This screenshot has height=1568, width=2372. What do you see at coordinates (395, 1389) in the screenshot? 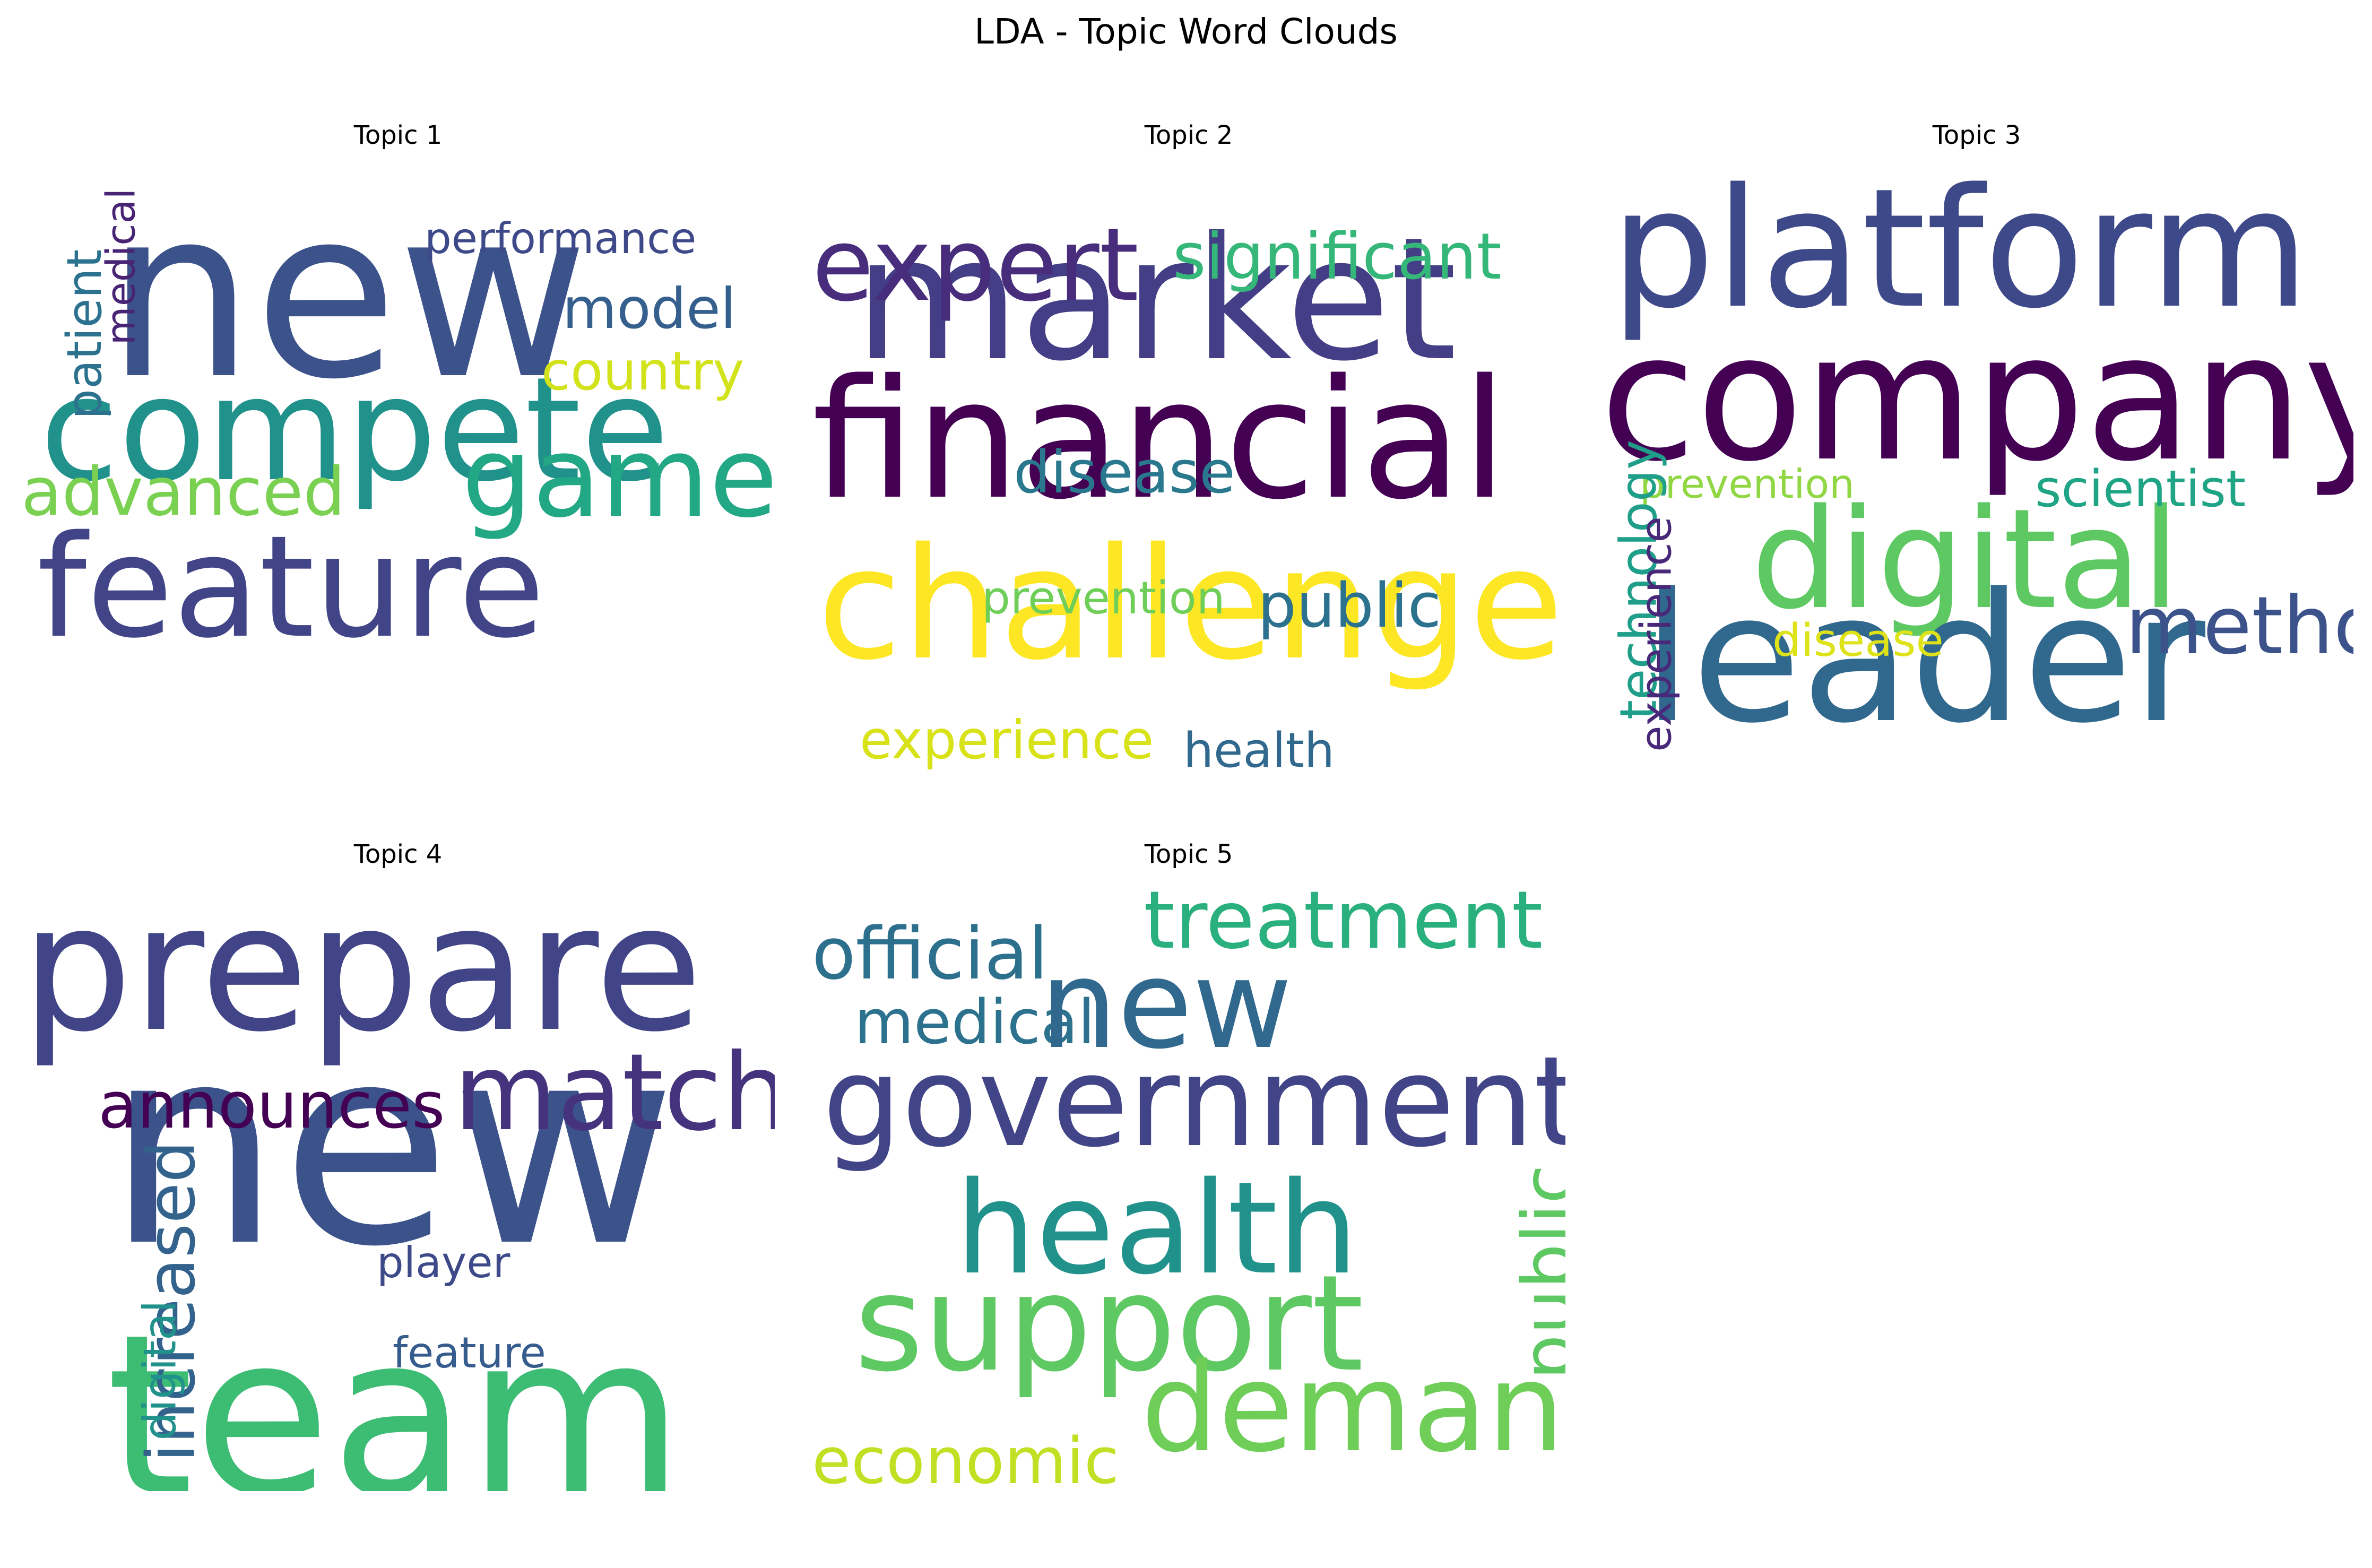
I see `cloud-word: team` at bounding box center [395, 1389].